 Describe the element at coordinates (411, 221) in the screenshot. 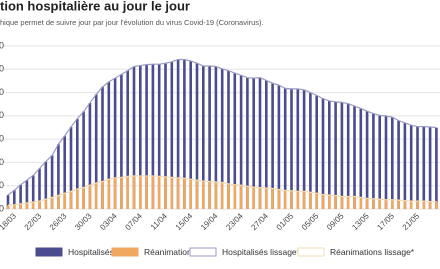

I see `x-tick-label: 21/05` at that location.